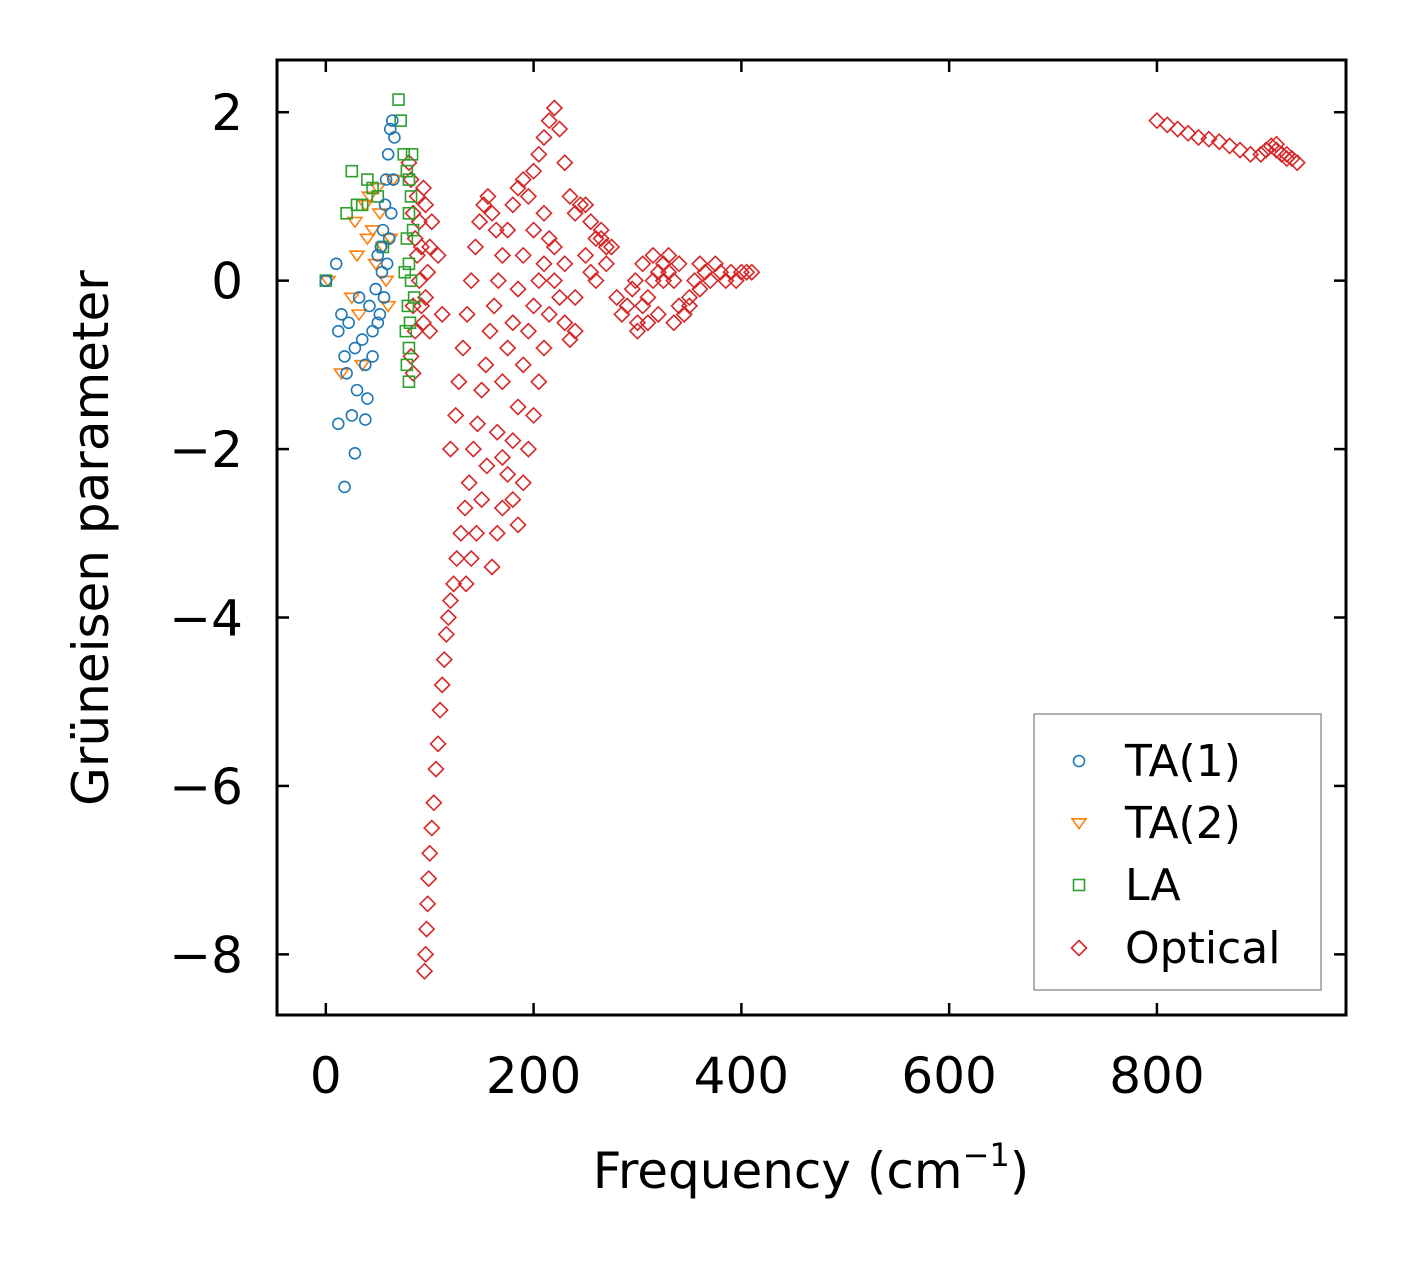  I want to click on legend: TA(1) TA(2) LA Optical, so click(1177, 852).